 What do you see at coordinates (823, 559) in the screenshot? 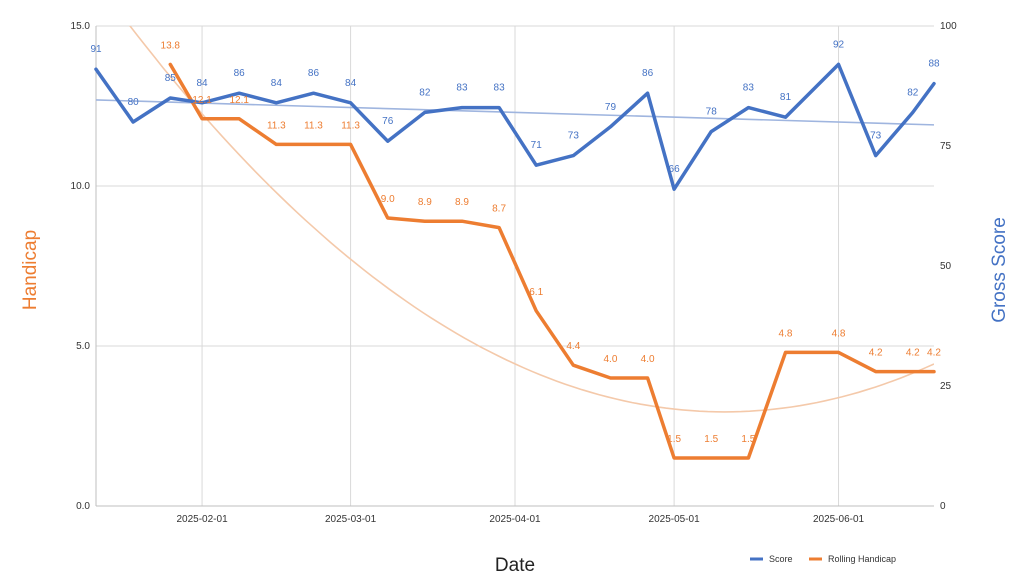
I see `legend: Score Rolling Handicap` at bounding box center [823, 559].